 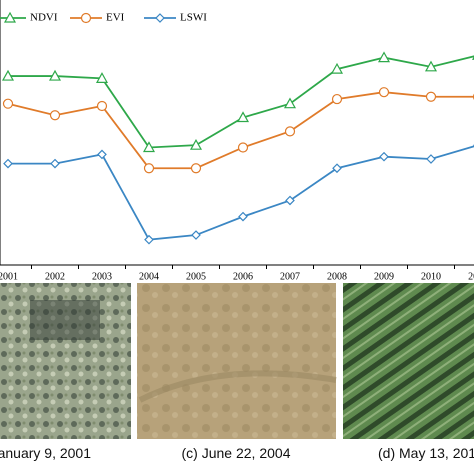 I want to click on caption: (d) May 13, 2011, so click(x=426, y=453).